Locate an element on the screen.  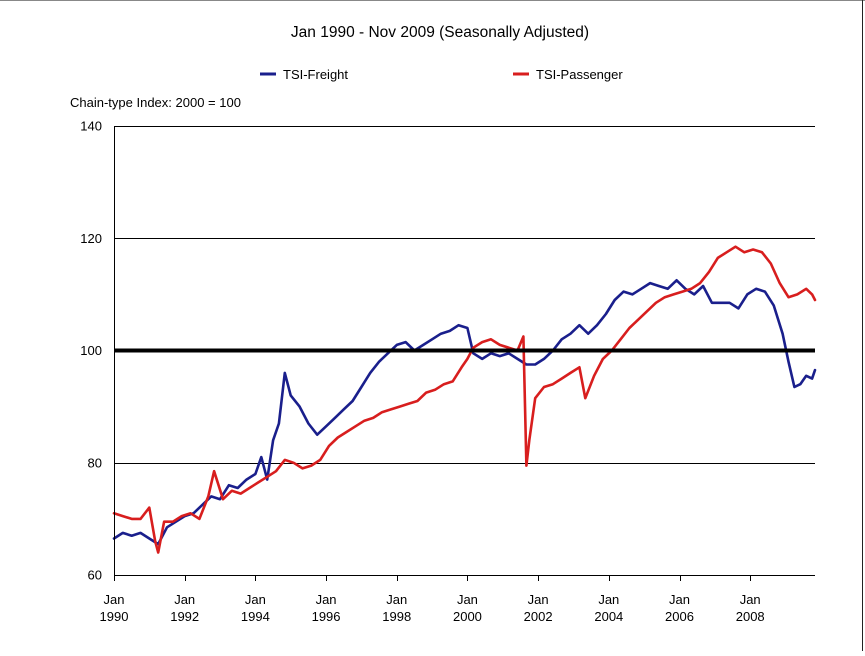
y-tick-label: 80 is located at coordinates (95, 462).